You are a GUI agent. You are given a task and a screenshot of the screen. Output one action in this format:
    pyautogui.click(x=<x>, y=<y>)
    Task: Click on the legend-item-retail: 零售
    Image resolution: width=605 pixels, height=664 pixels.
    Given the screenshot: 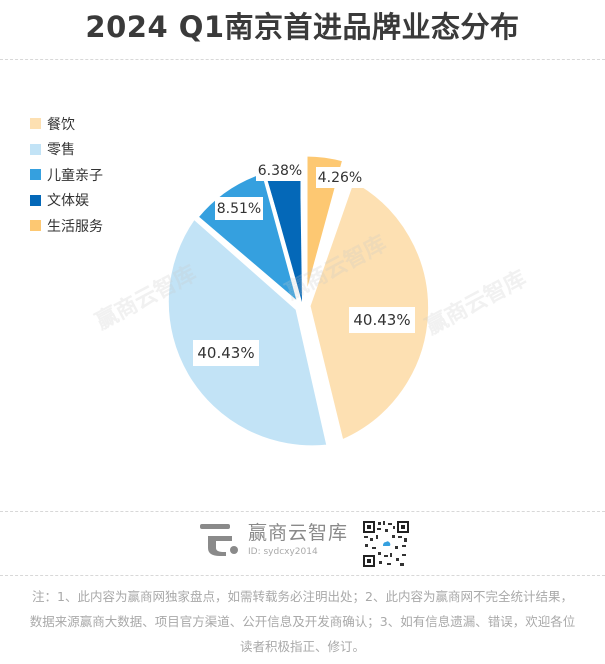 What is the action you would take?
    pyautogui.click(x=66, y=150)
    